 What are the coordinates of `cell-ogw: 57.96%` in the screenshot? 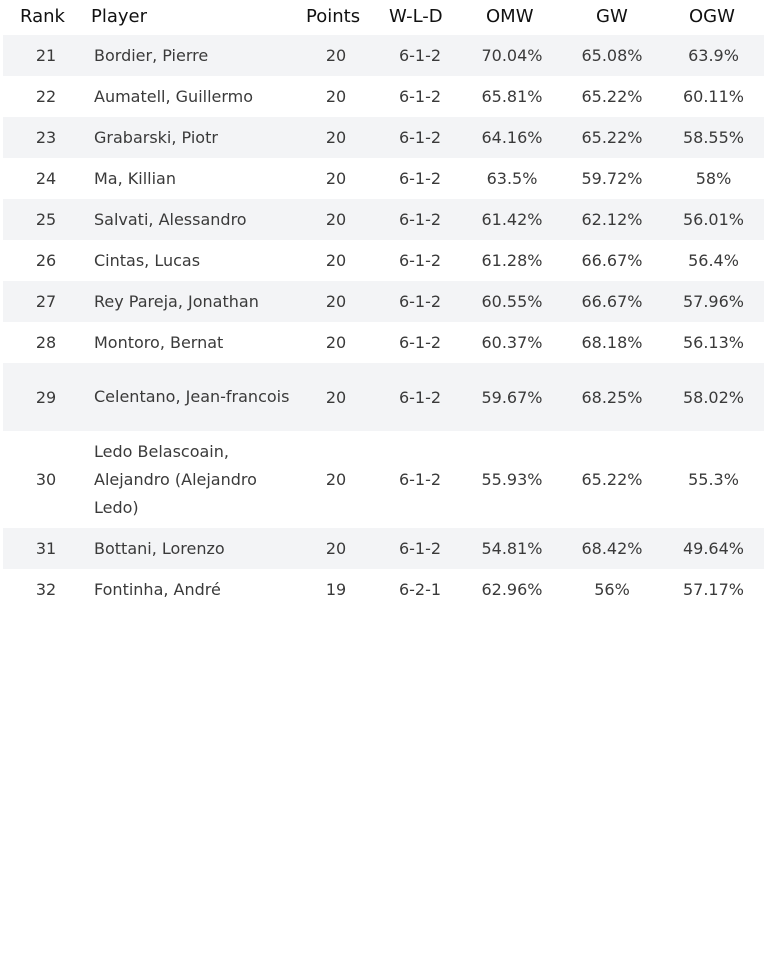 It's located at (713, 301).